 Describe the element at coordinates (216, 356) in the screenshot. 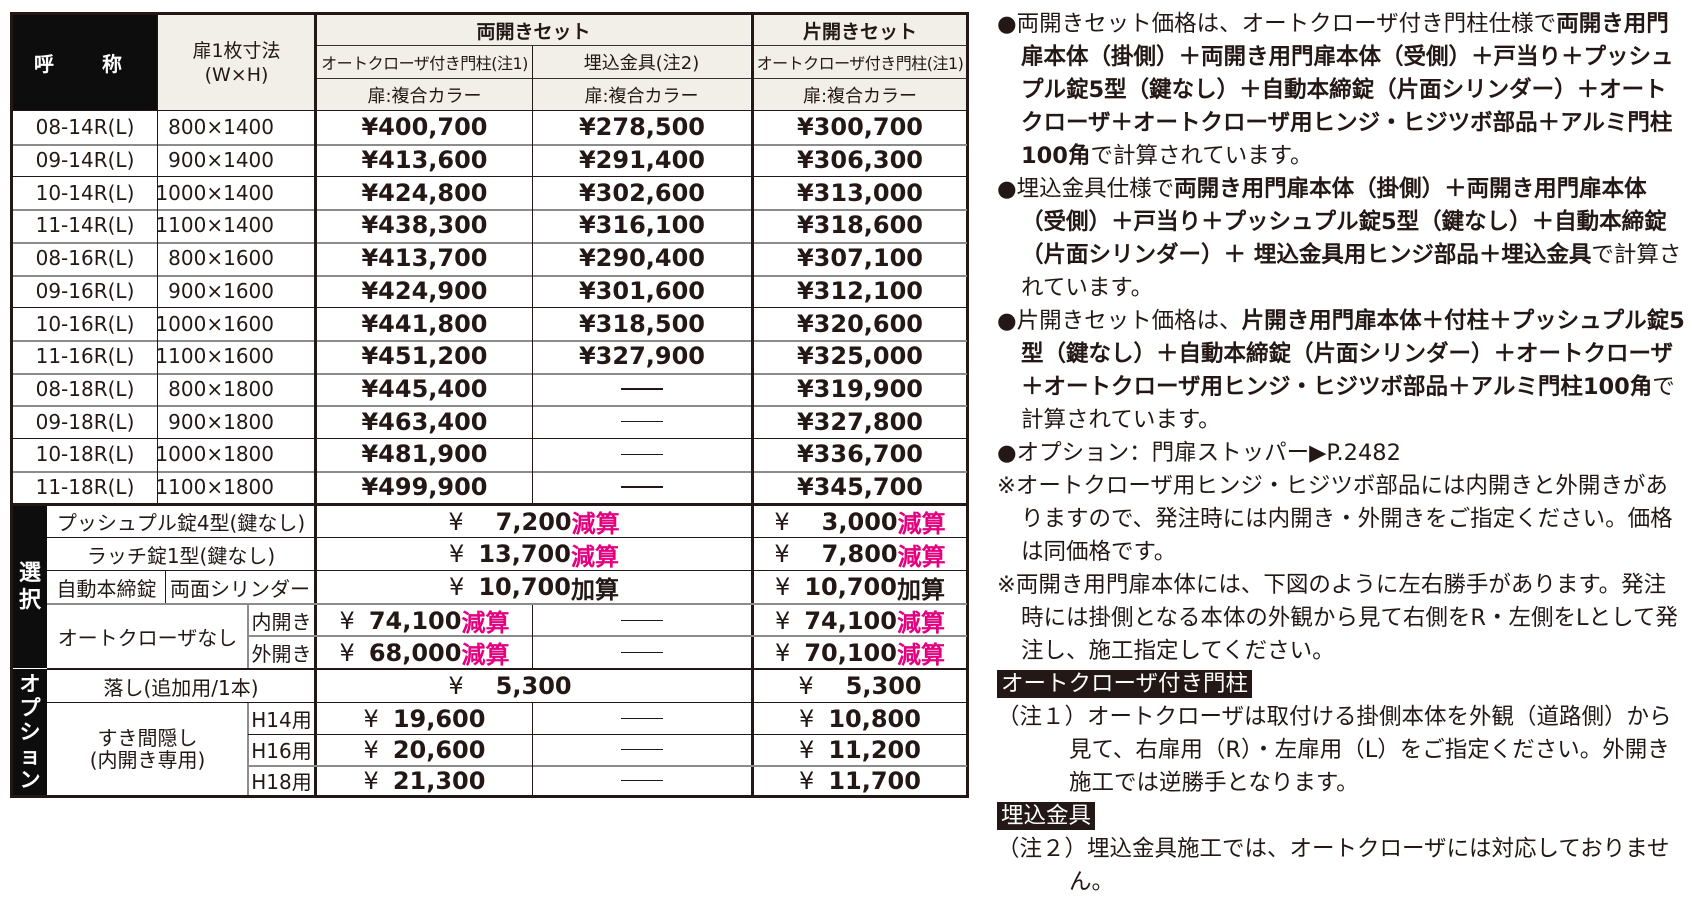

I see `size-cell: 1100×1600` at that location.